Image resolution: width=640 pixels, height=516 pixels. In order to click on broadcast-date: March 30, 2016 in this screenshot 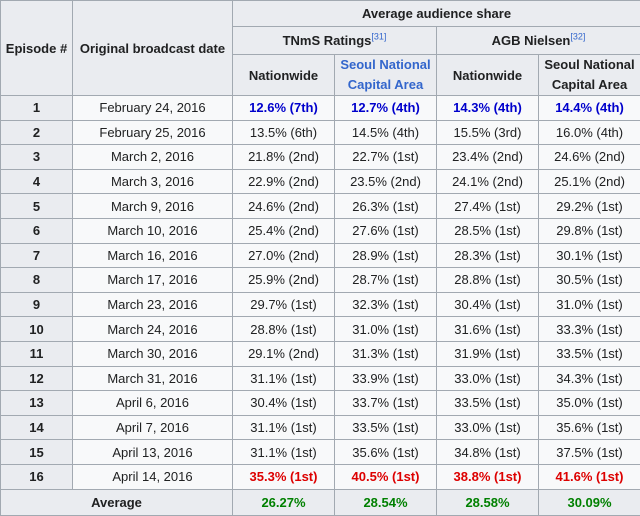, I will do `click(153, 353)`.